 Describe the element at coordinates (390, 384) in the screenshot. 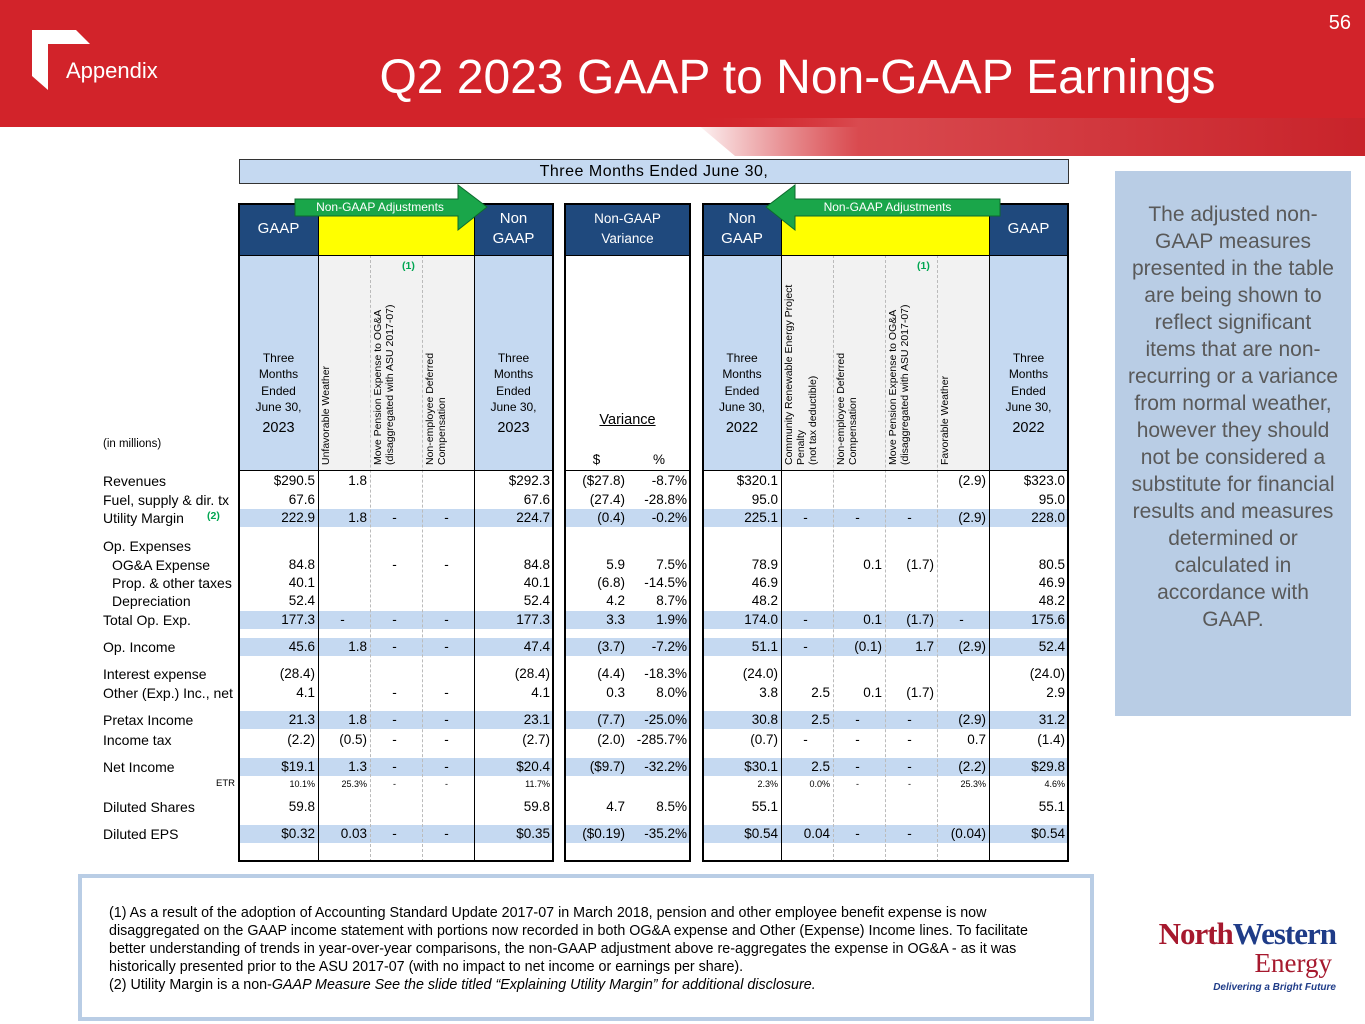

I see `column-header-line: (disaggregated with ASU 2017-07)` at that location.